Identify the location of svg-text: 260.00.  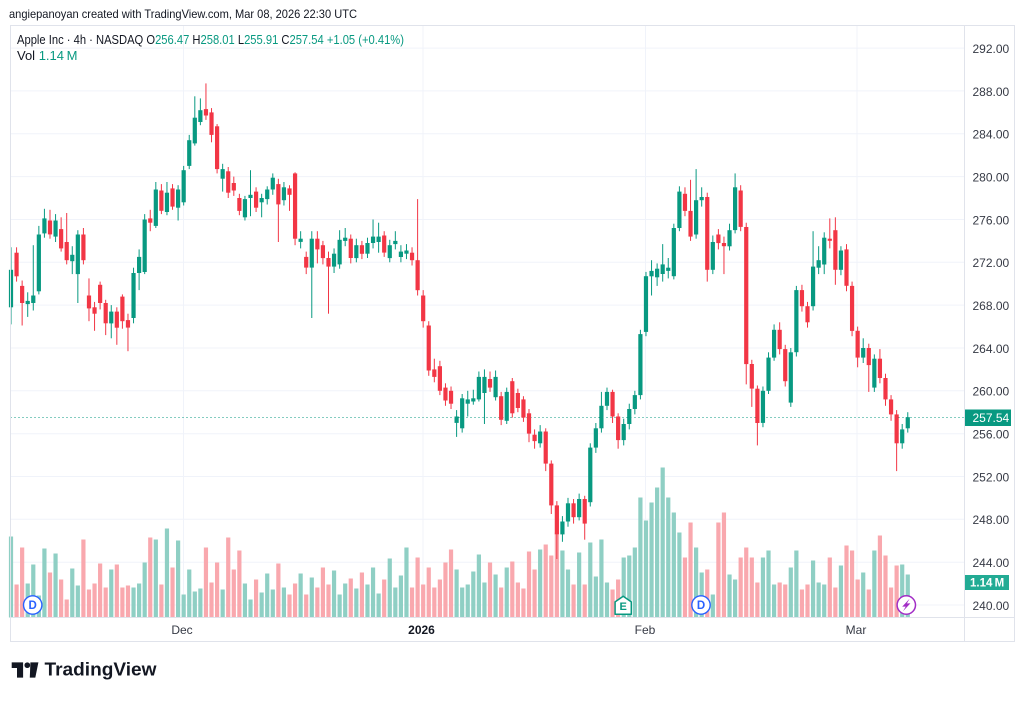
(991, 392).